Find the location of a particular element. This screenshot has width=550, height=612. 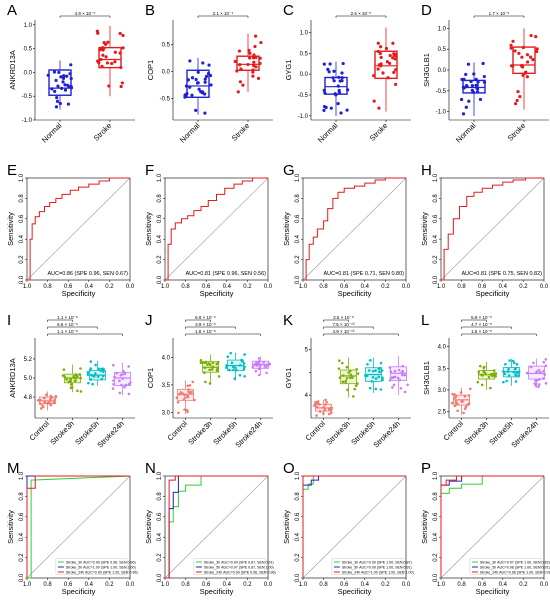

p-value-label: 3.9 × 10⁻⁸ is located at coordinates (205, 324).